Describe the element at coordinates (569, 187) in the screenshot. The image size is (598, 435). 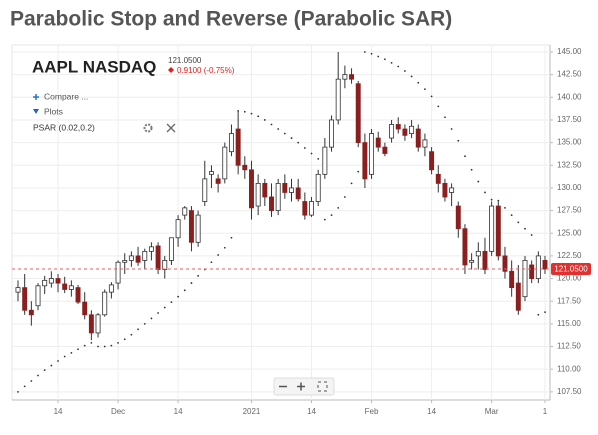
I see `y-tick-label: 130.00` at that location.